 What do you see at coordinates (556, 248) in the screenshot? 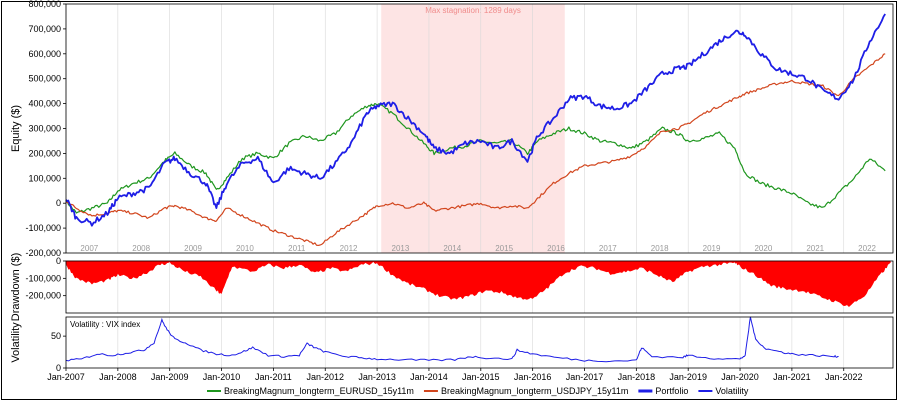
I see `year-label: 2016` at bounding box center [556, 248].